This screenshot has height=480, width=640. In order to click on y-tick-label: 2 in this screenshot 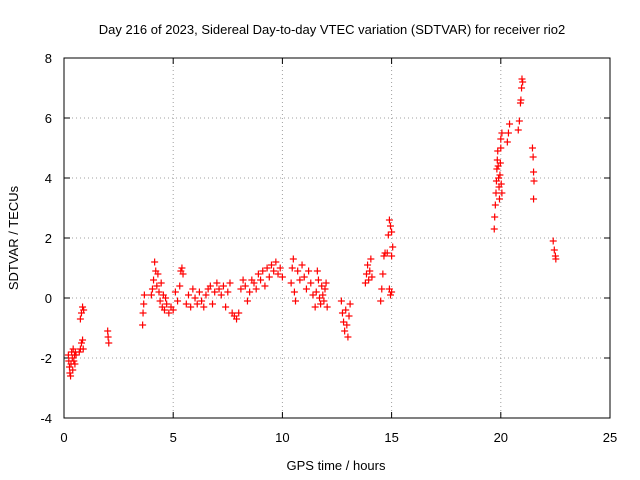, I will do `click(48, 238)`.